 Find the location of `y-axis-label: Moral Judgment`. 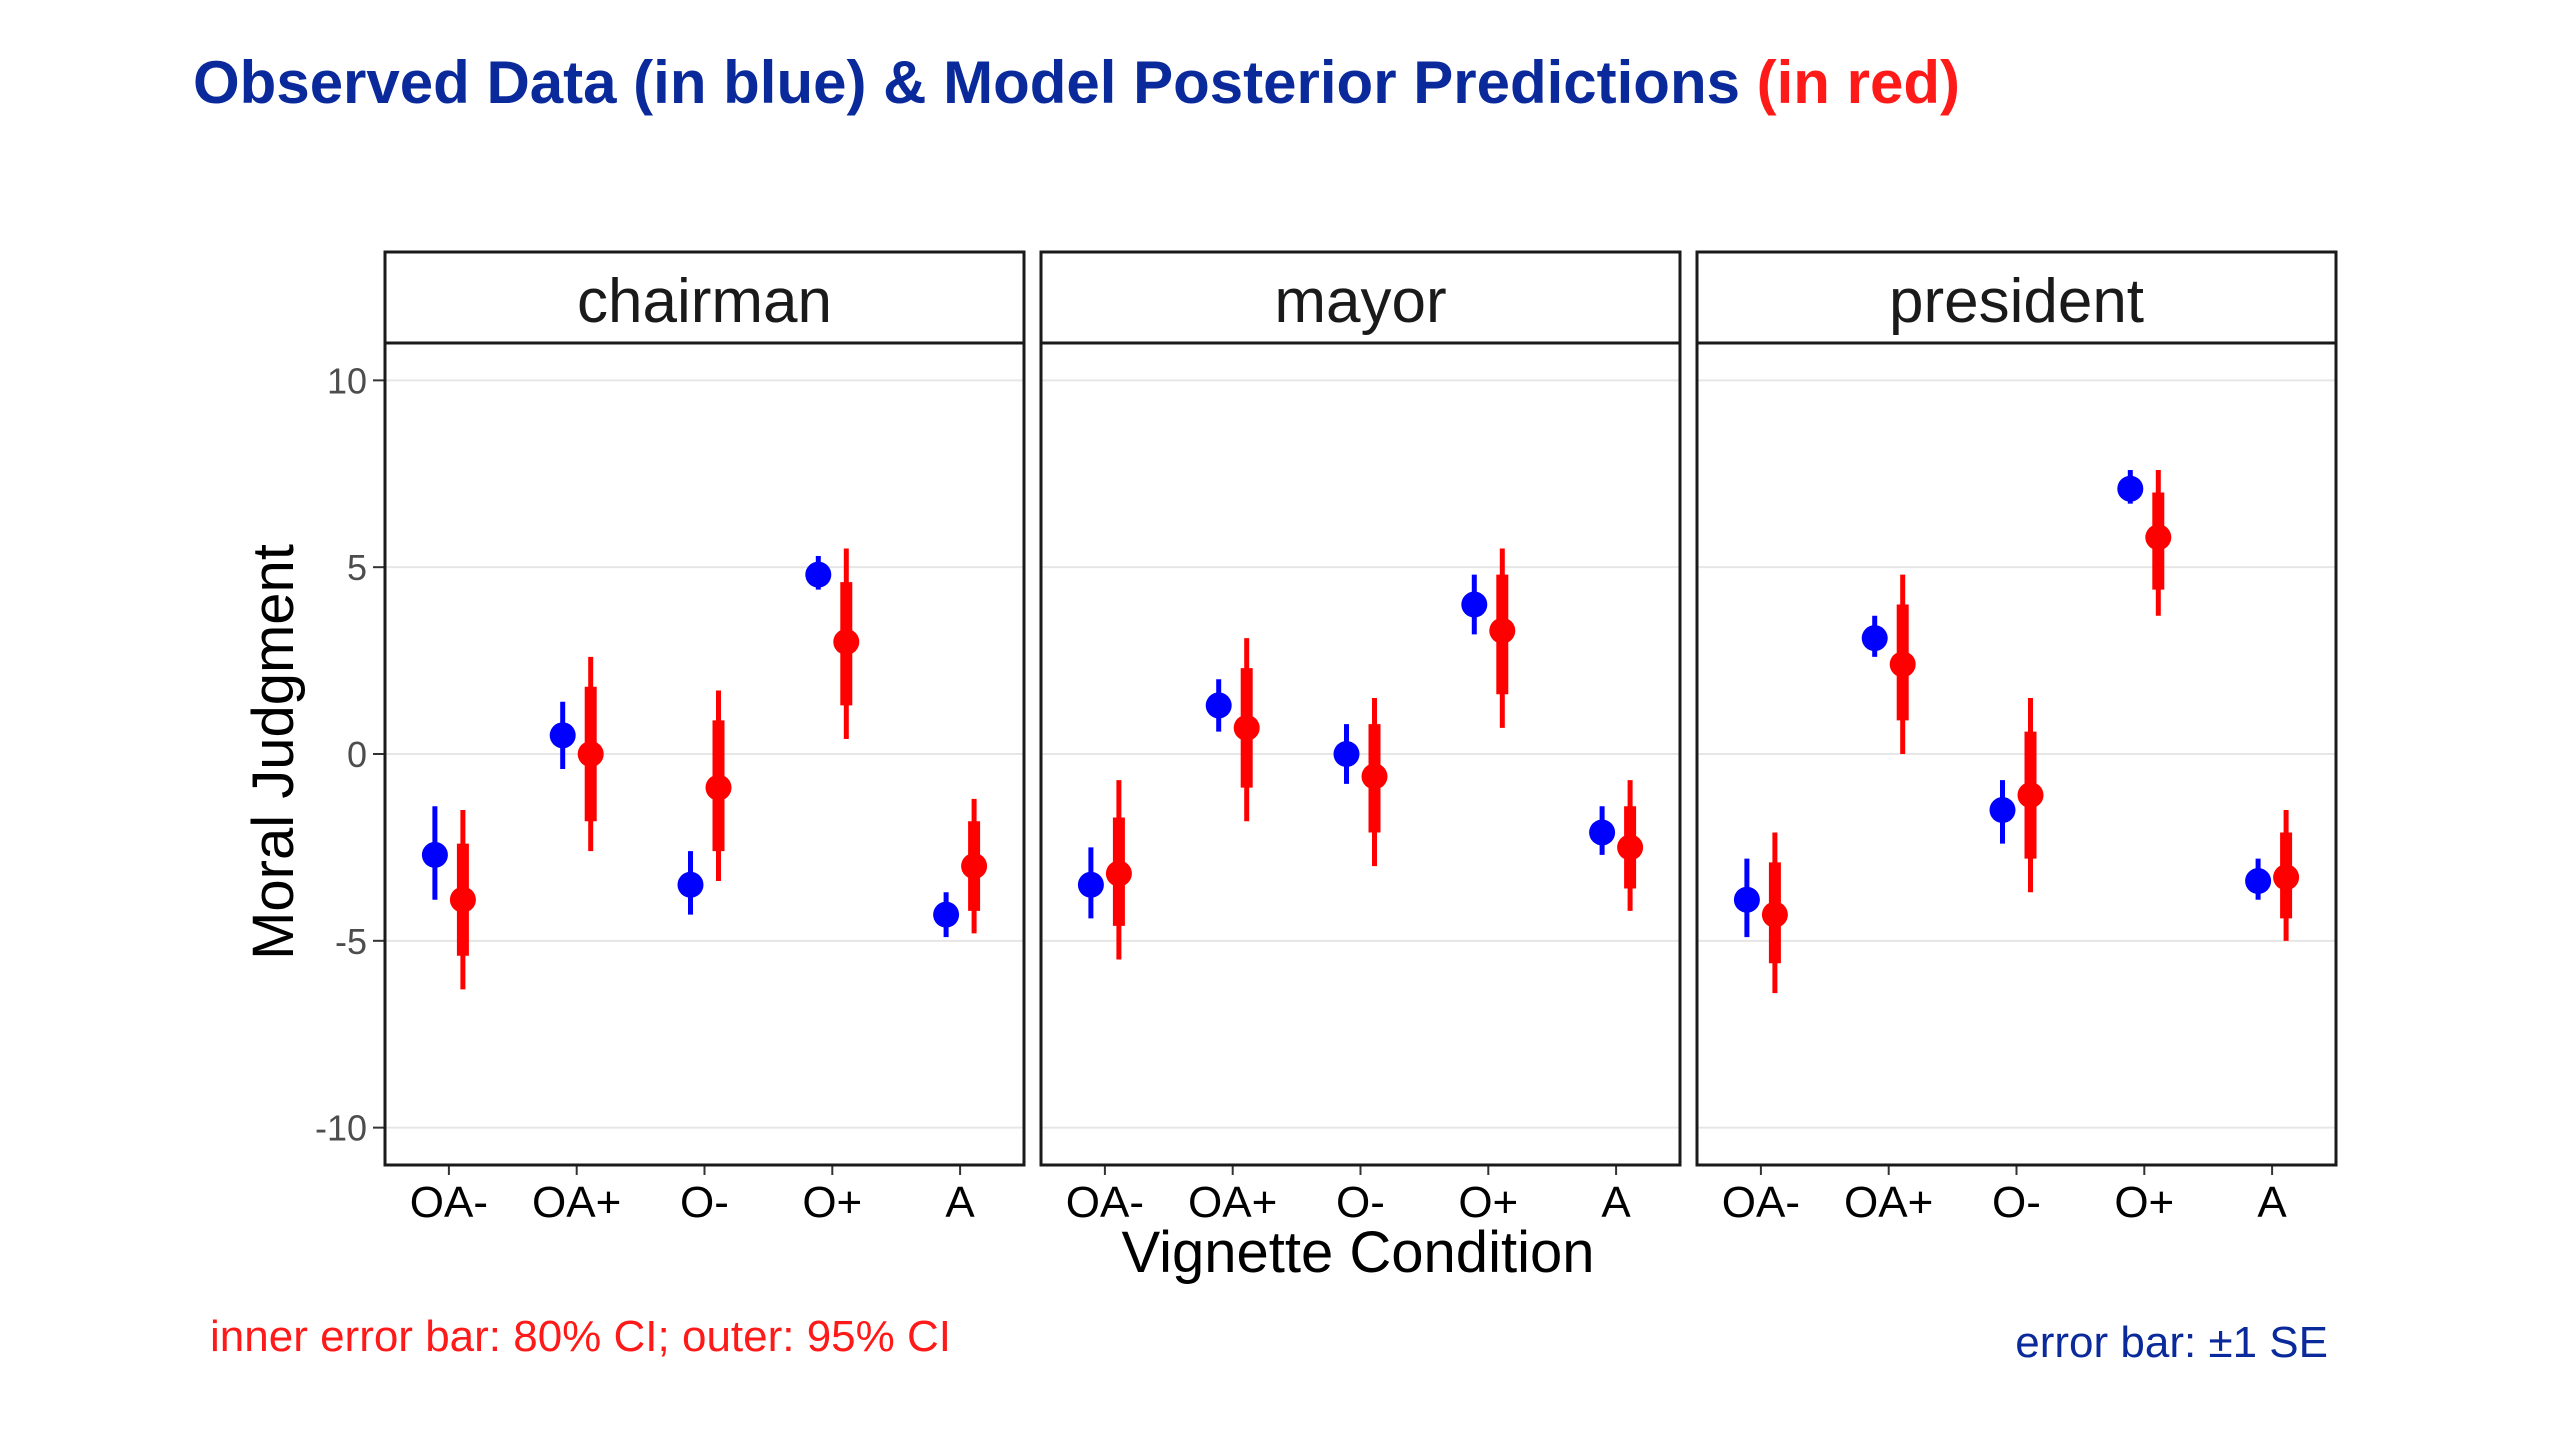

y-axis-label: Moral Judgment is located at coordinates (273, 752).